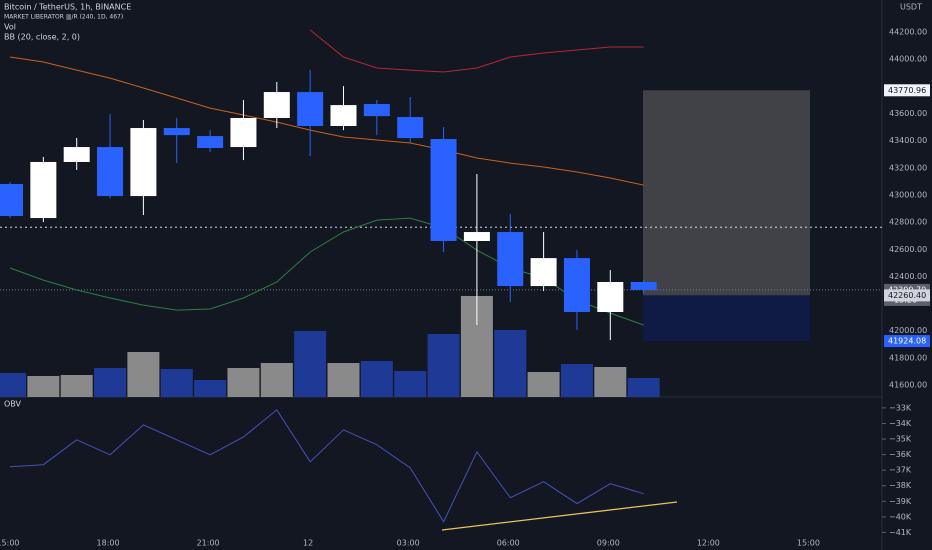  I want to click on y-tick-label: 41600.00, so click(908, 385).